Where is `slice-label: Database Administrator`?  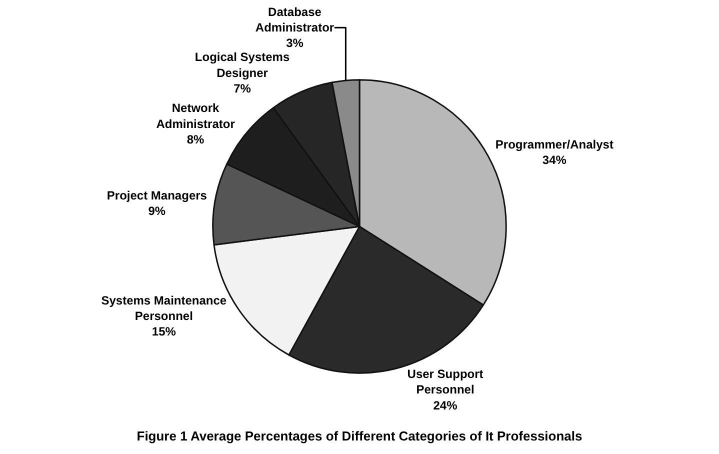 slice-label: Database Administrator is located at coordinates (294, 20).